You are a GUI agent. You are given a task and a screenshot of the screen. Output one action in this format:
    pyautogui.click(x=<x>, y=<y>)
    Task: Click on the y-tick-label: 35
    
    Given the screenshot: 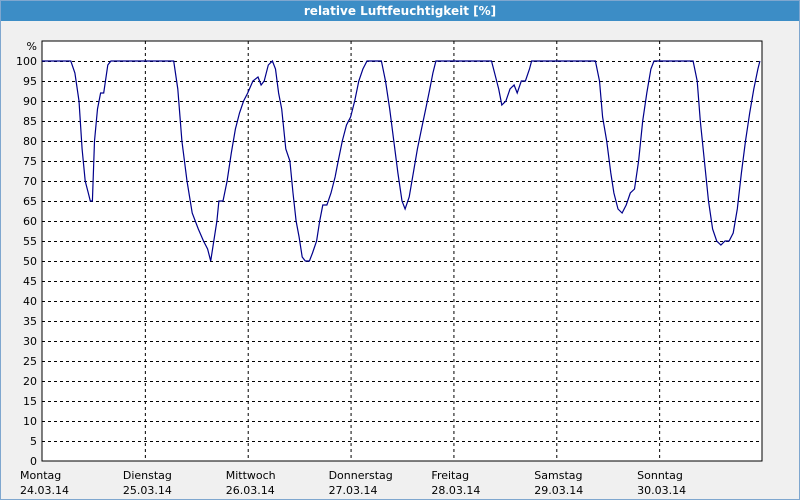 What is the action you would take?
    pyautogui.click(x=30, y=321)
    